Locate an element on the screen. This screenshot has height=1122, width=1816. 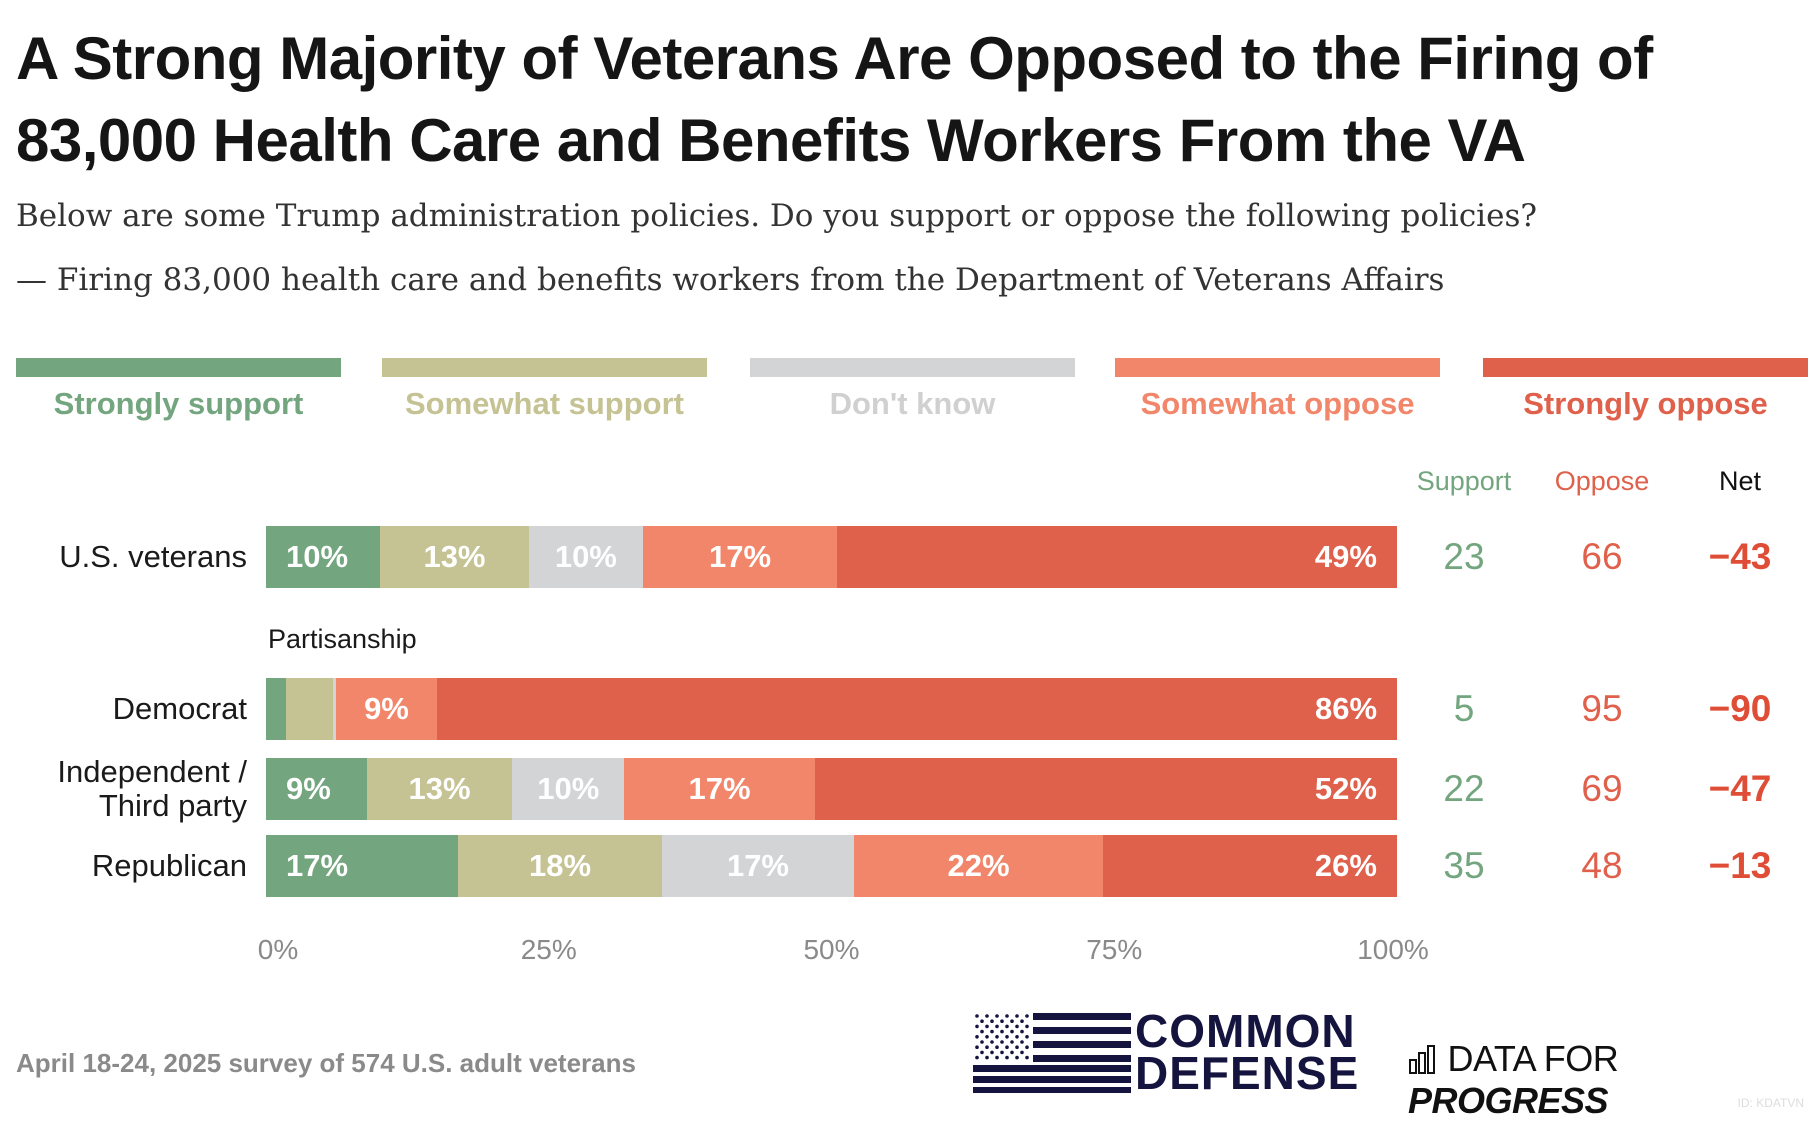
support-value: 5 is located at coordinates (1464, 708).